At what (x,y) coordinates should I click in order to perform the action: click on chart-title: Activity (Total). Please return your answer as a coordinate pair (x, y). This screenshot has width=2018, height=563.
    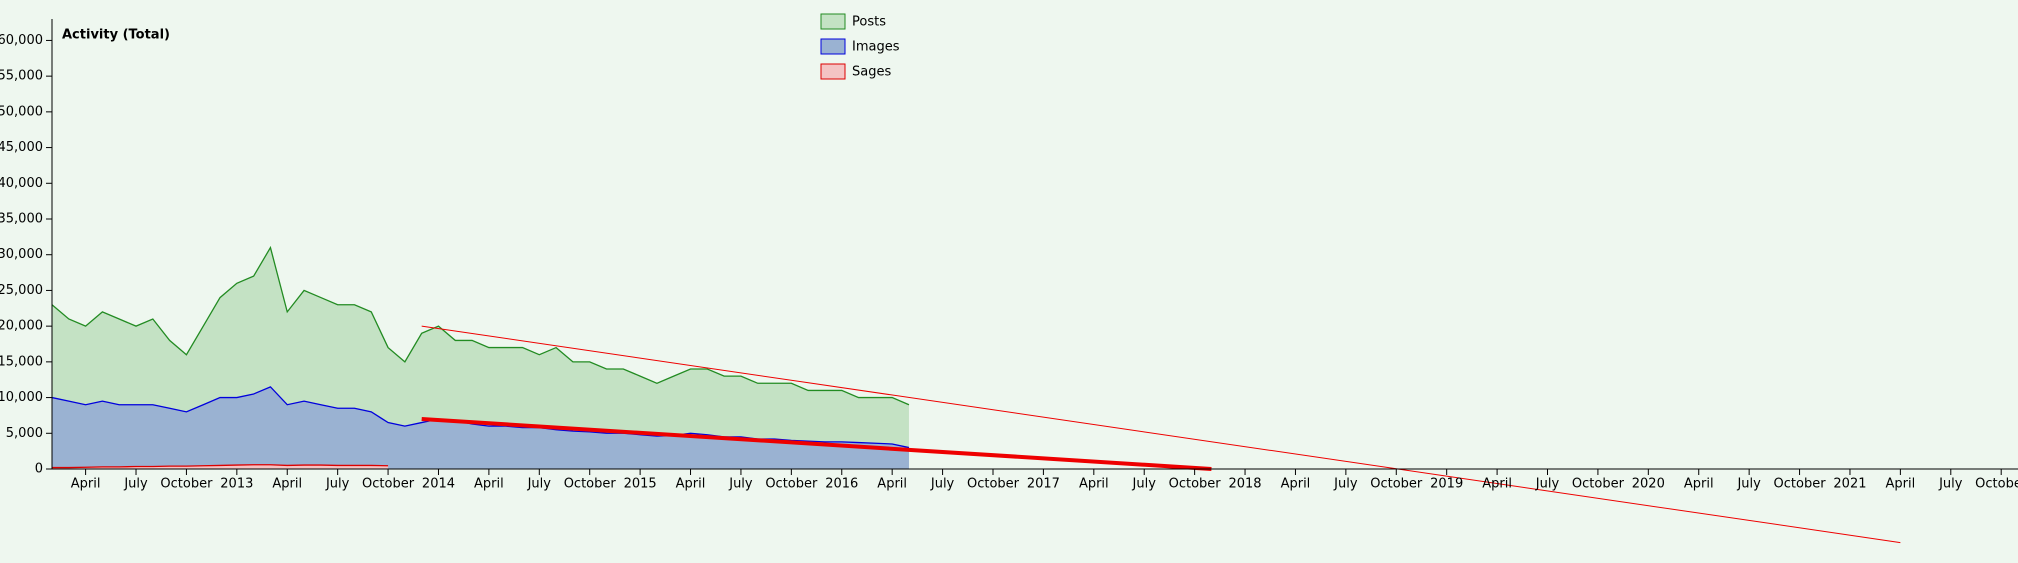
    Looking at the image, I should click on (116, 35).